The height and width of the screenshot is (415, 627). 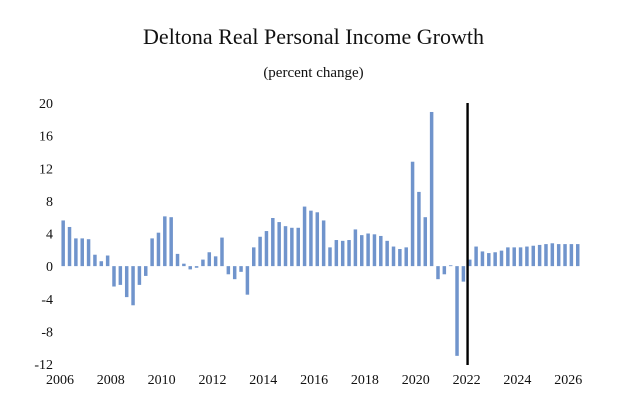 What do you see at coordinates (49, 235) in the screenshot?
I see `y-tick-label: 4` at bounding box center [49, 235].